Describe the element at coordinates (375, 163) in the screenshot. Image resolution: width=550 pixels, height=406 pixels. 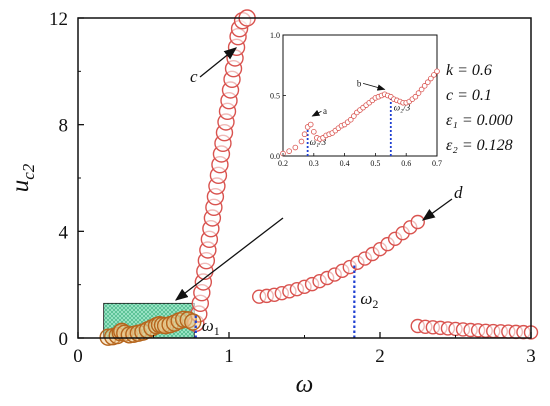
I see `inset-x-tick-label: 0.5` at that location.